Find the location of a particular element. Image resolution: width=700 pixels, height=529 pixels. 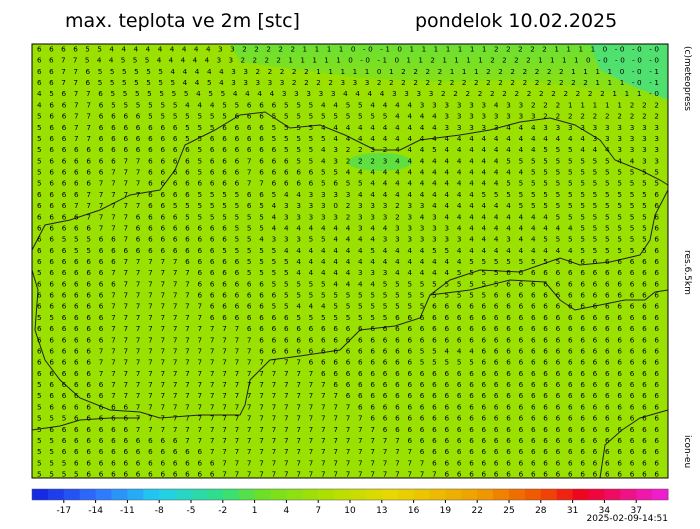

timestamp: 2025-02-09-14:51 is located at coordinates (628, 519).